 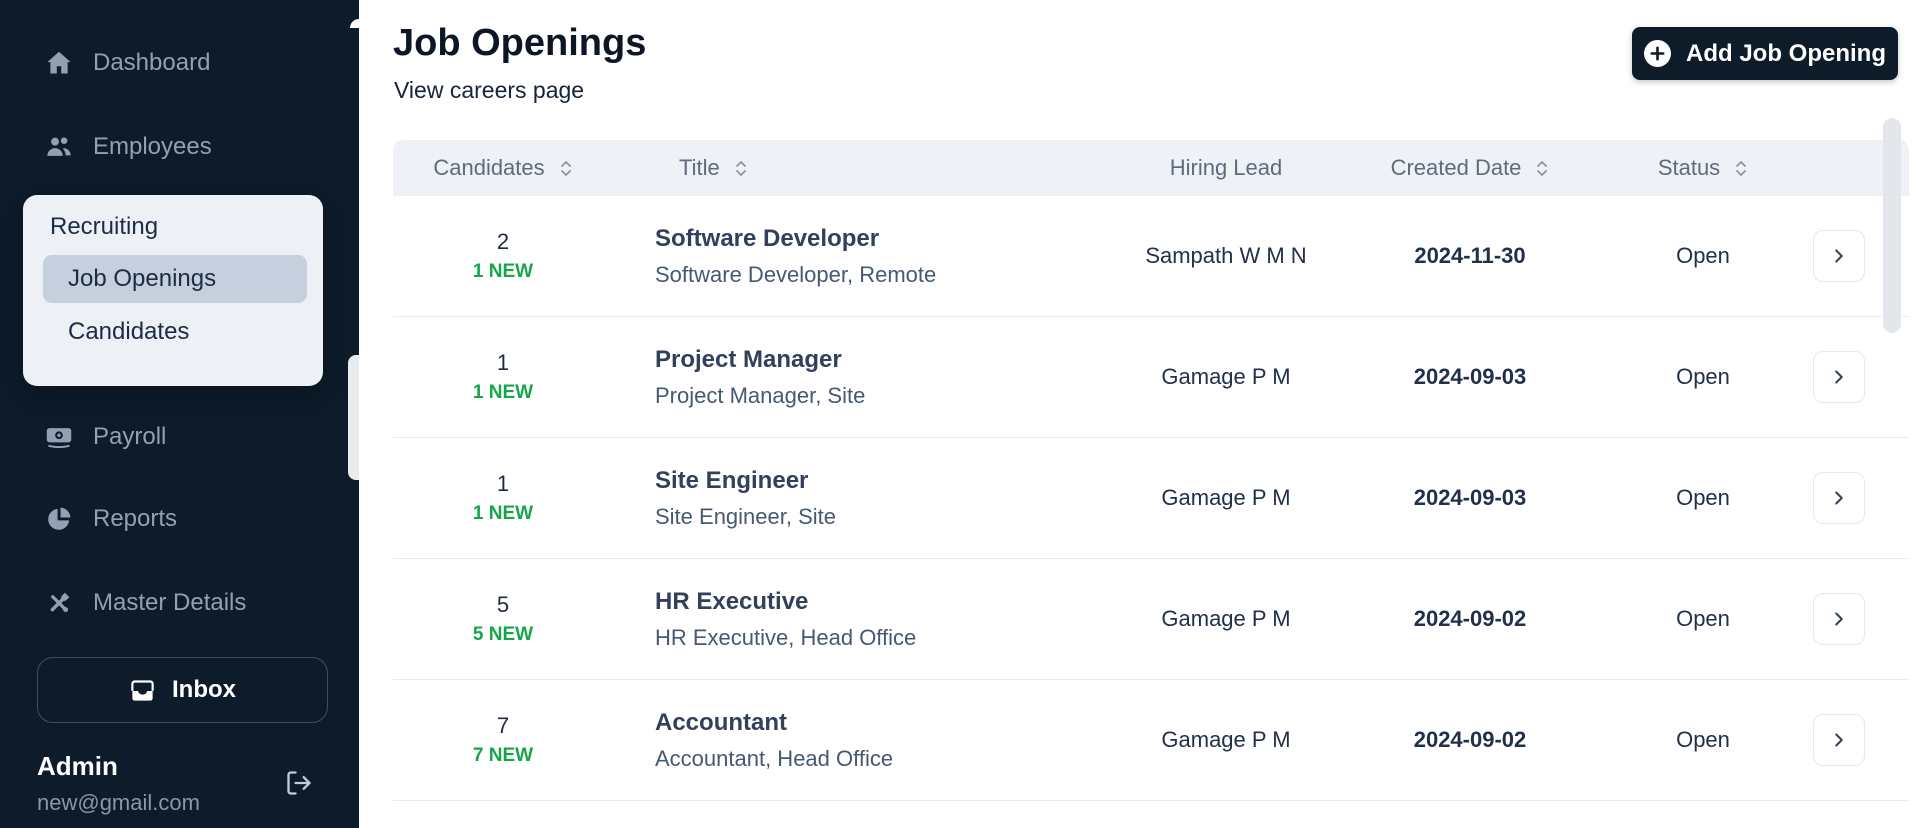 What do you see at coordinates (59, 147) in the screenshot?
I see `users-icon` at bounding box center [59, 147].